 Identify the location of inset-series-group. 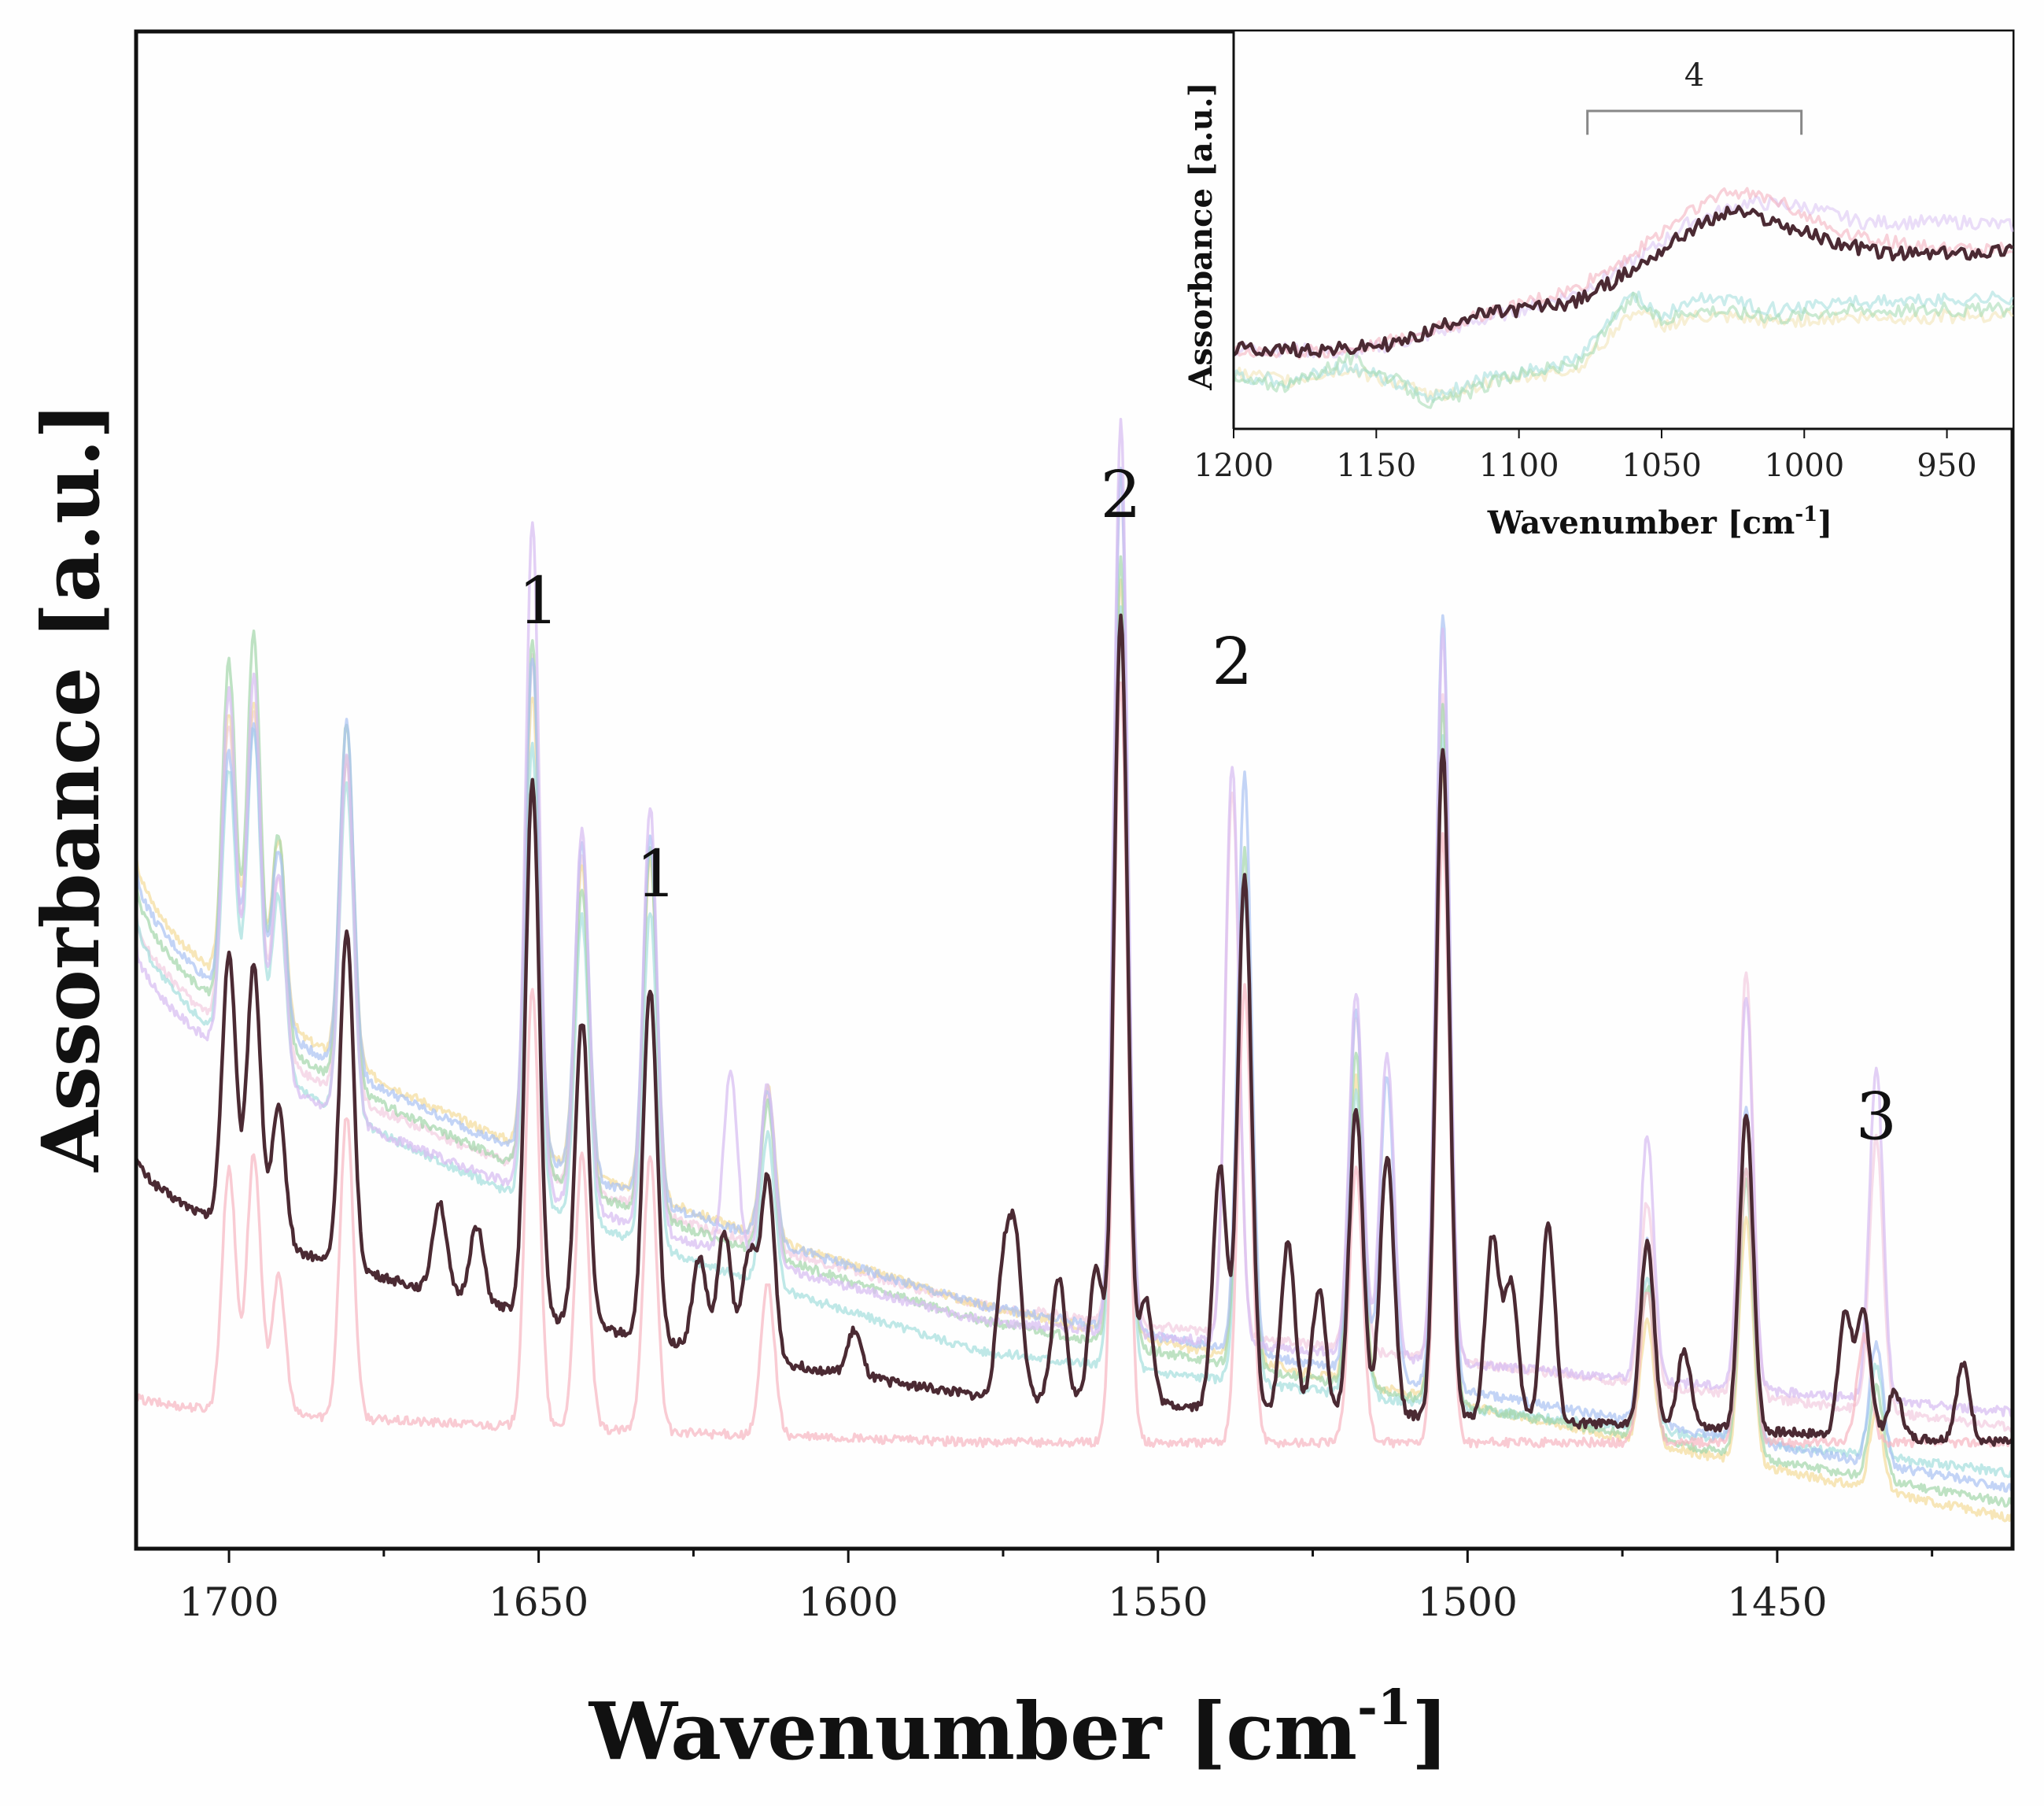
(1623, 298).